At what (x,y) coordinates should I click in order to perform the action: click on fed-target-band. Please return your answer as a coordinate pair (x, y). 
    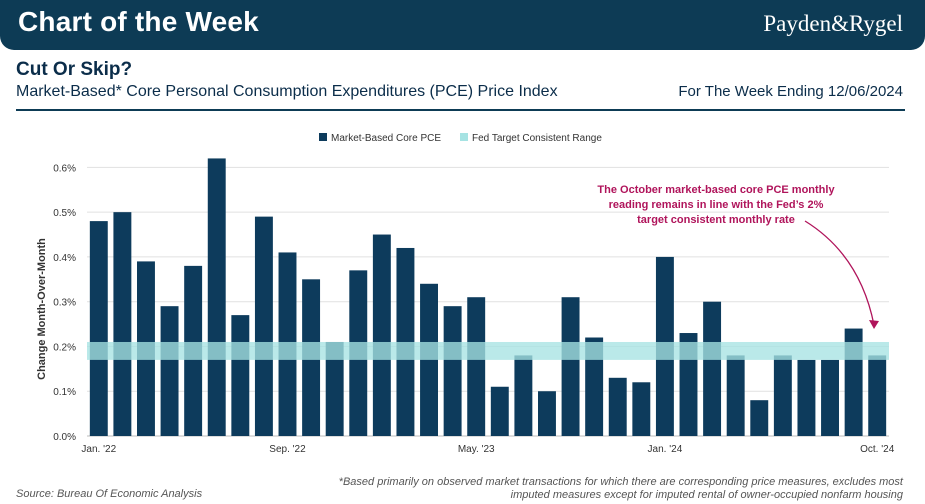
    Looking at the image, I should click on (488, 350).